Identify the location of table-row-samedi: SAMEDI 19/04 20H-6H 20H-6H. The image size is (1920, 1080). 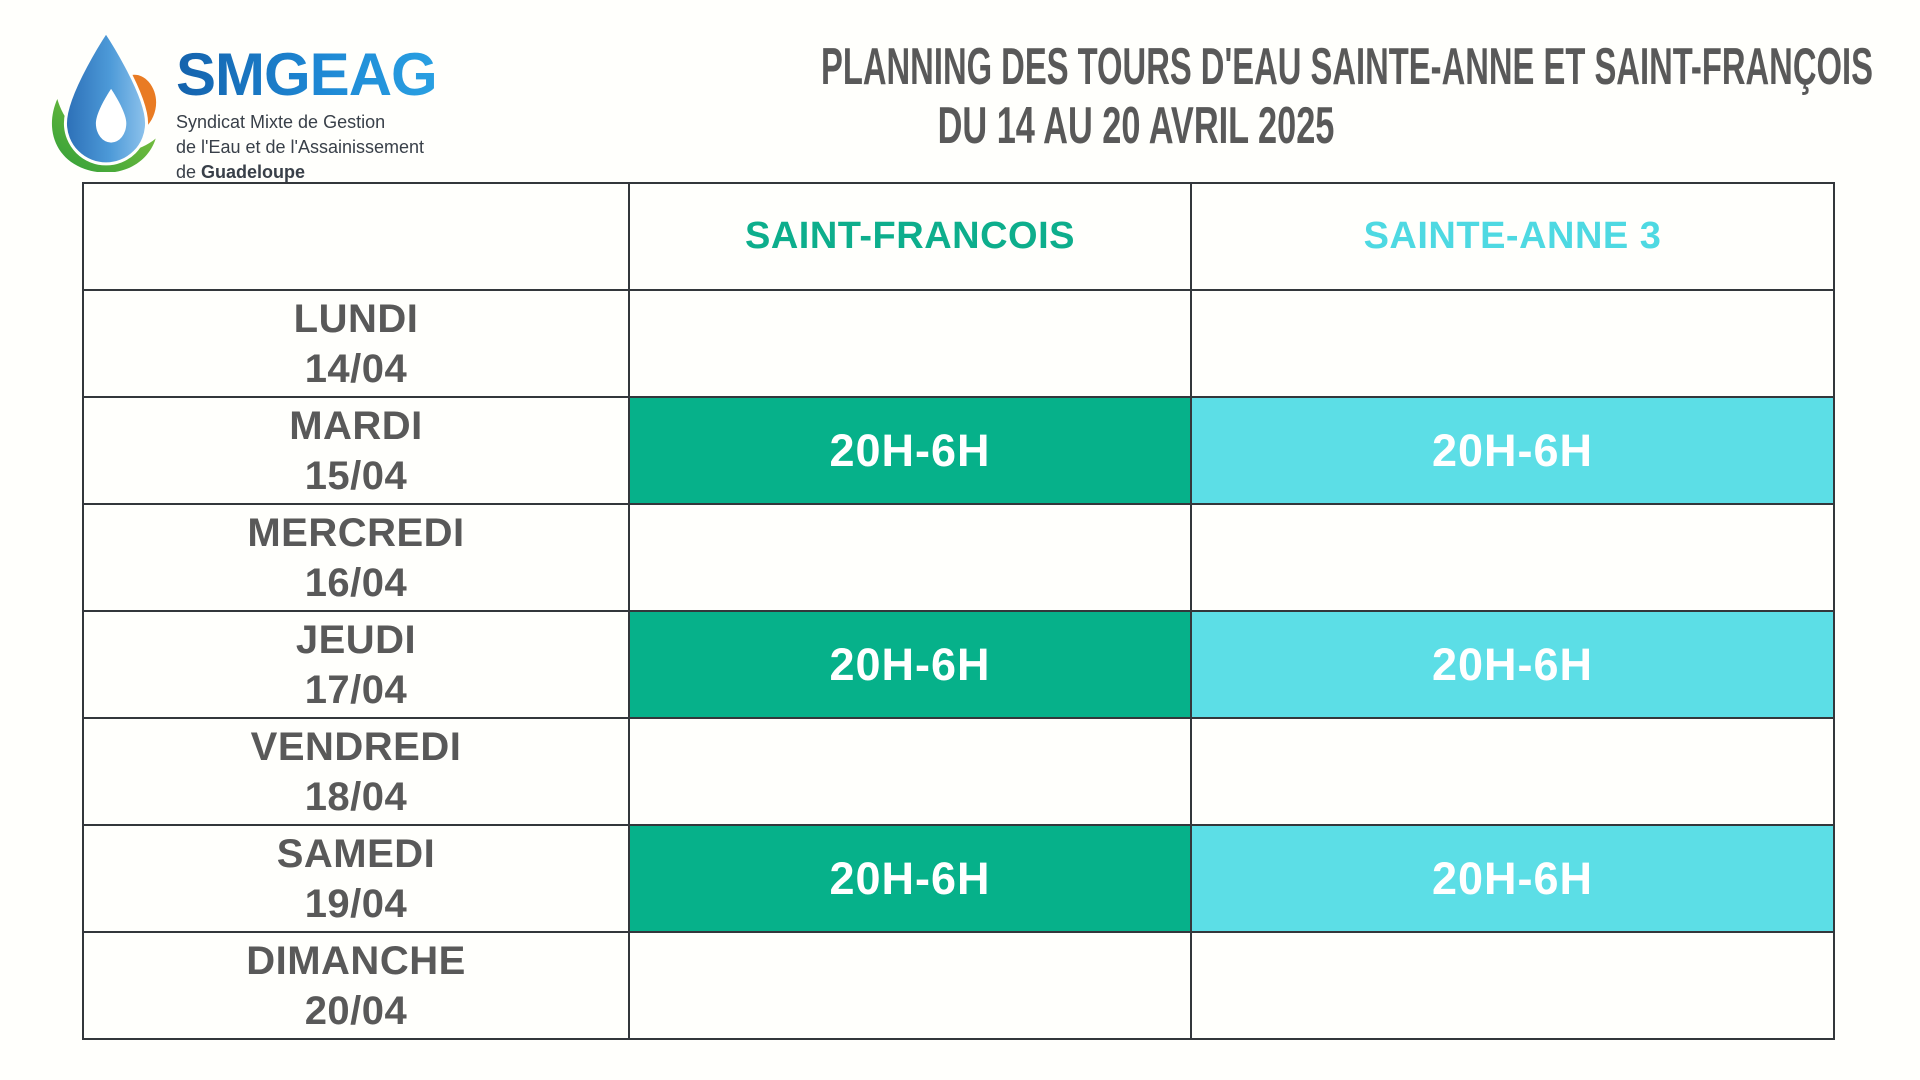
(958, 878).